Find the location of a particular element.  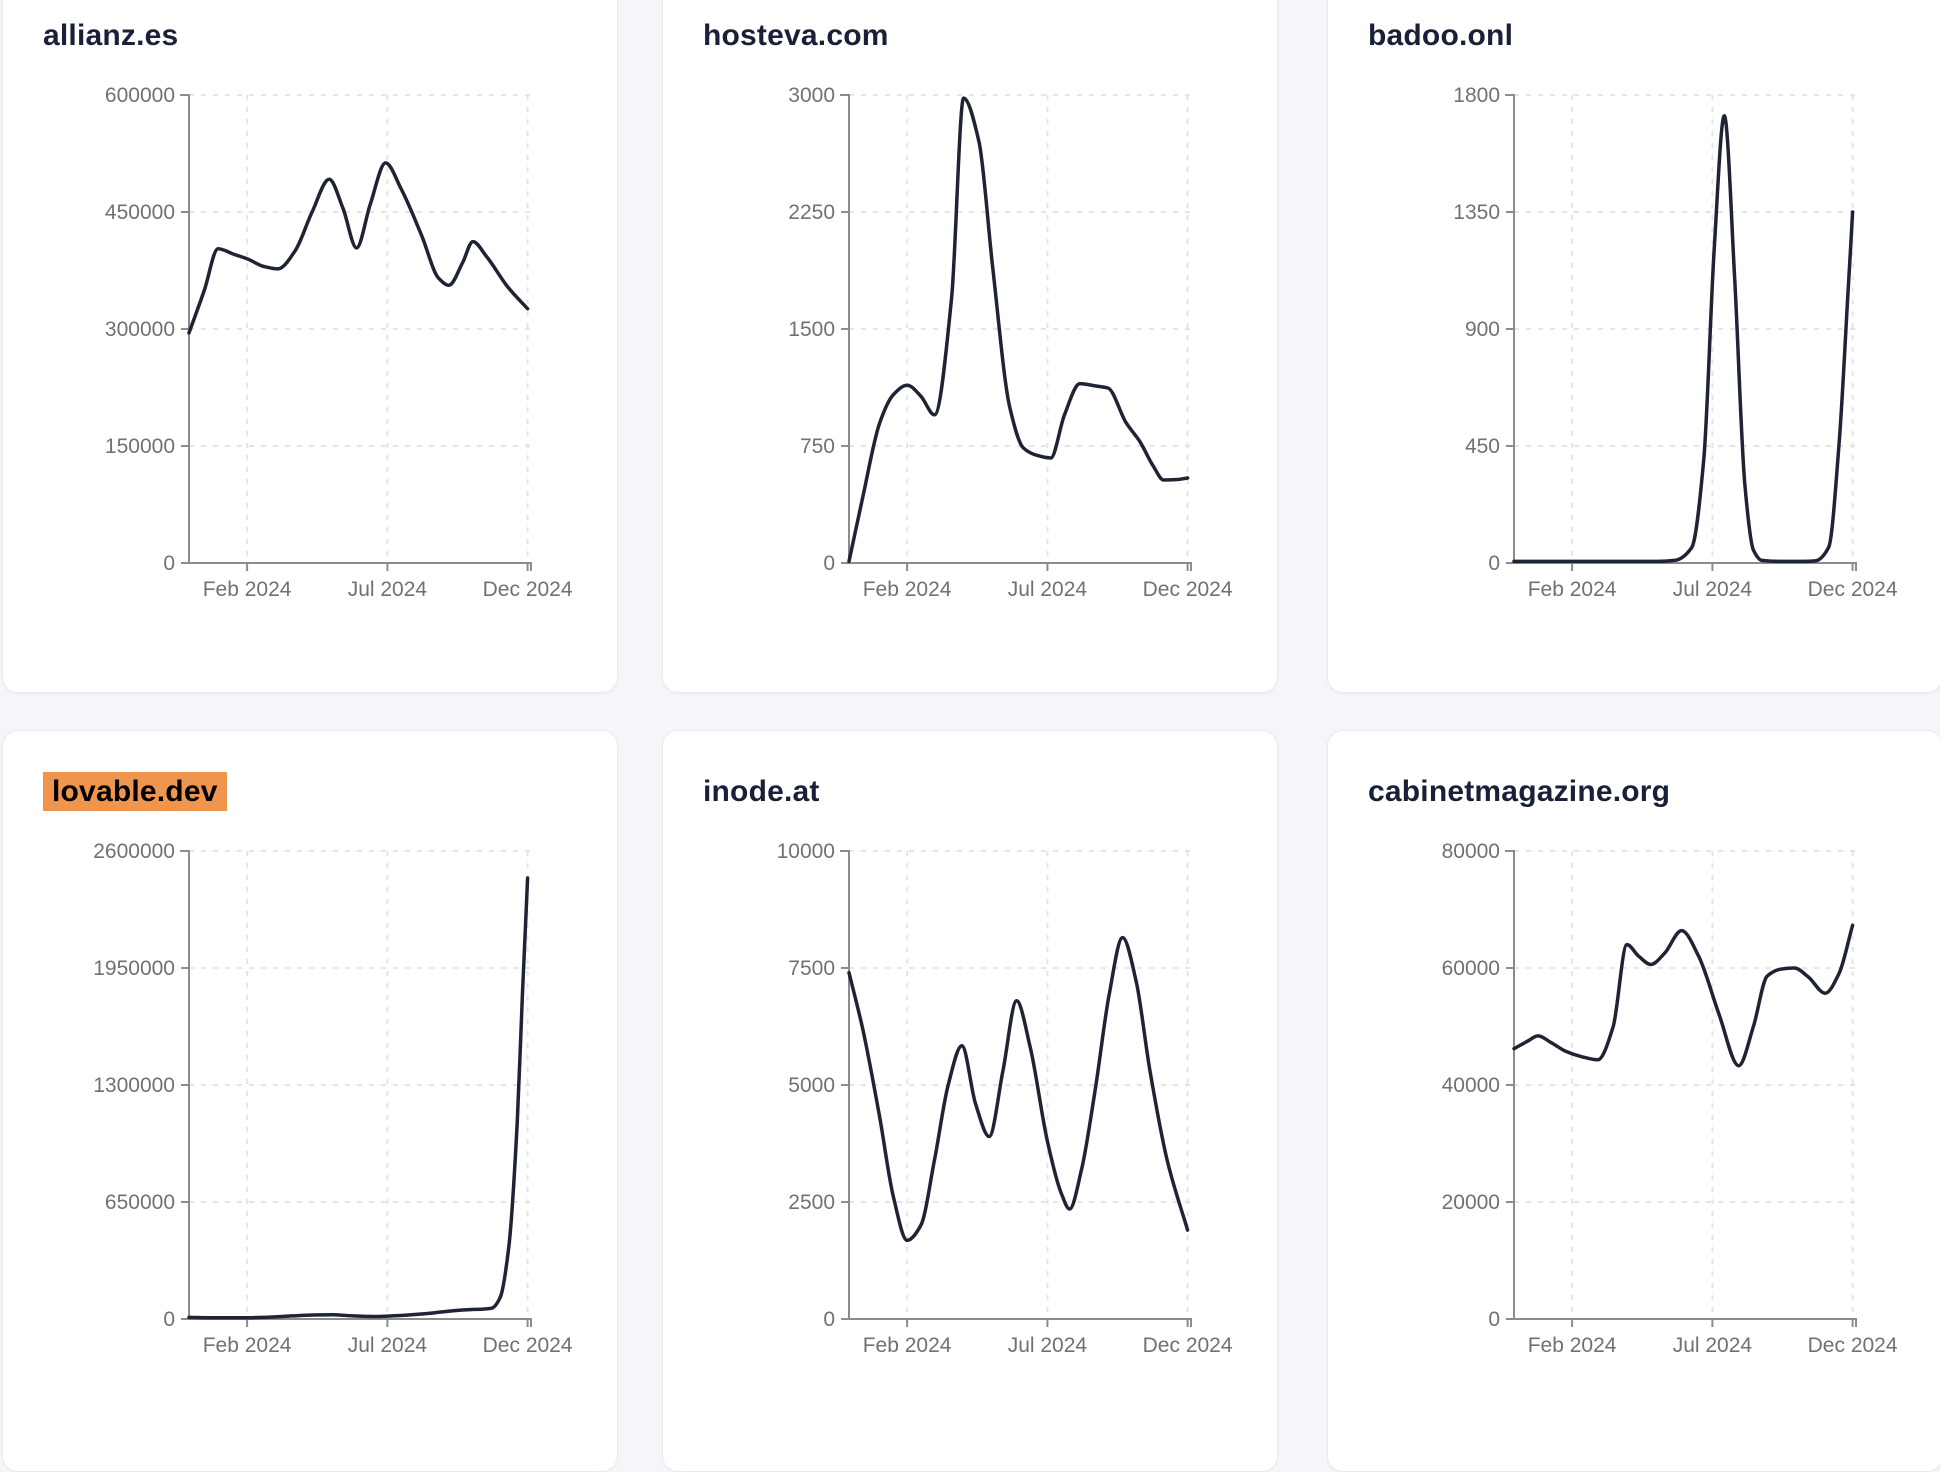

line-chart: 0 750 1500 2250 3000 Feb 2024 Jul 2024 Dec 2024 is located at coordinates (1010, 342).